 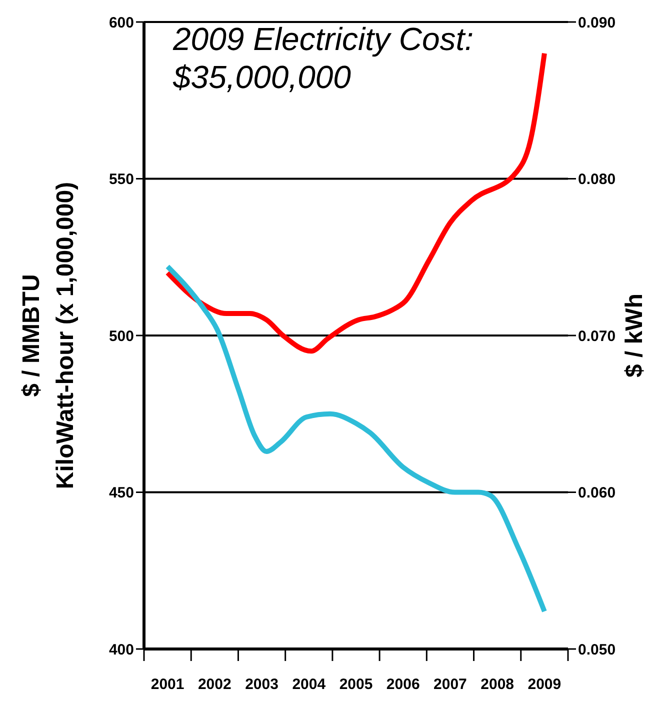 What do you see at coordinates (121, 649) in the screenshot?
I see `y-tick-label: 400` at bounding box center [121, 649].